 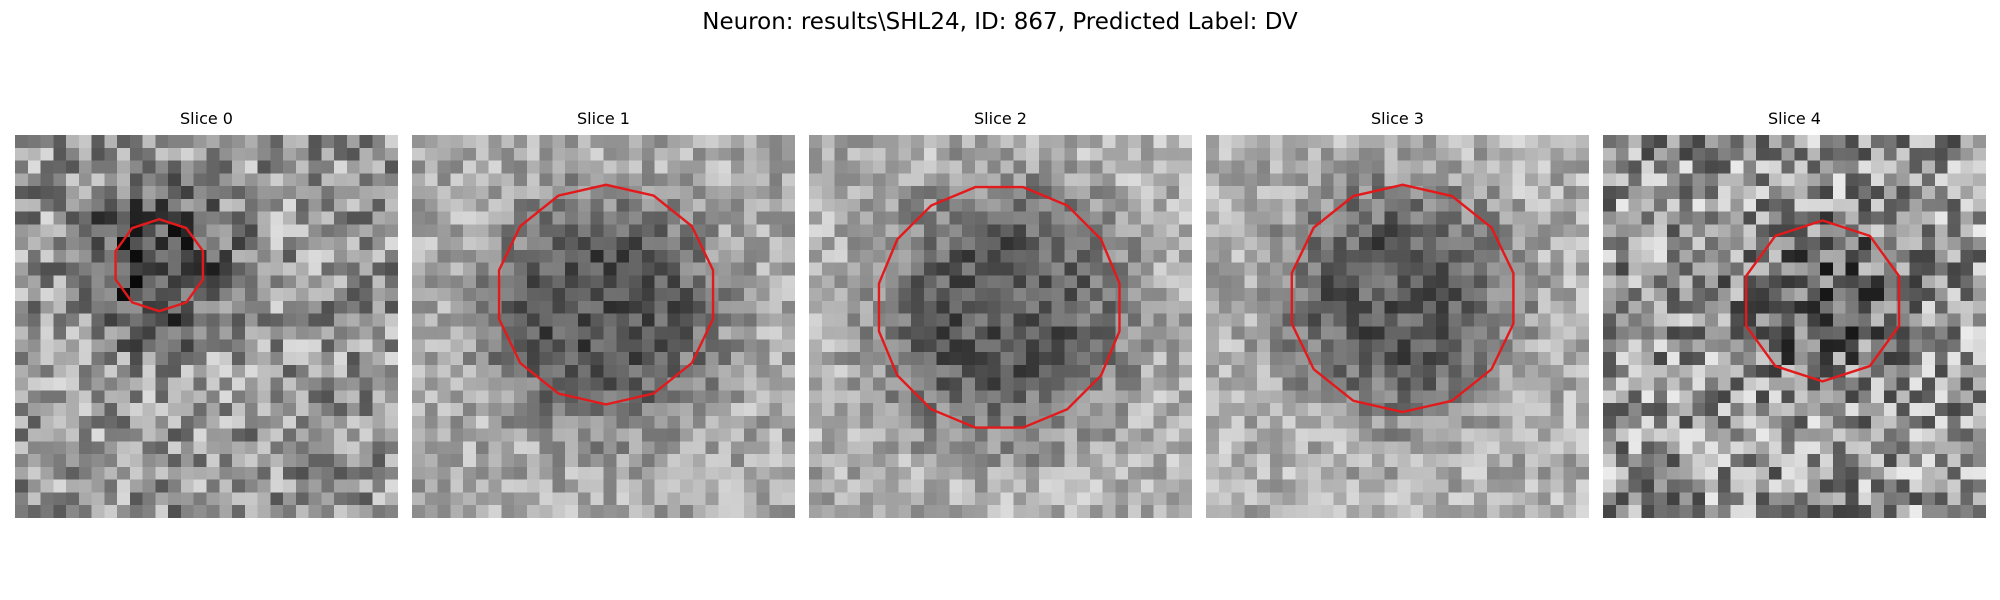 What do you see at coordinates (159, 265) in the screenshot?
I see `cell-contour` at bounding box center [159, 265].